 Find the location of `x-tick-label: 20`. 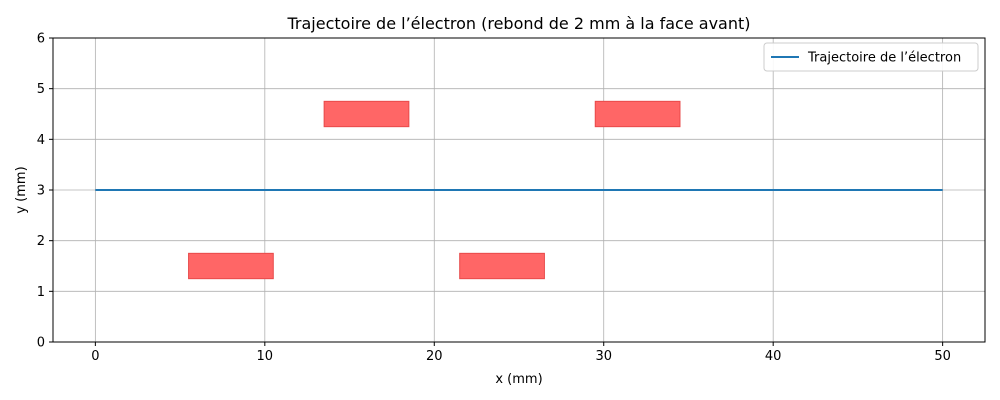

x-tick-label: 20 is located at coordinates (434, 356).